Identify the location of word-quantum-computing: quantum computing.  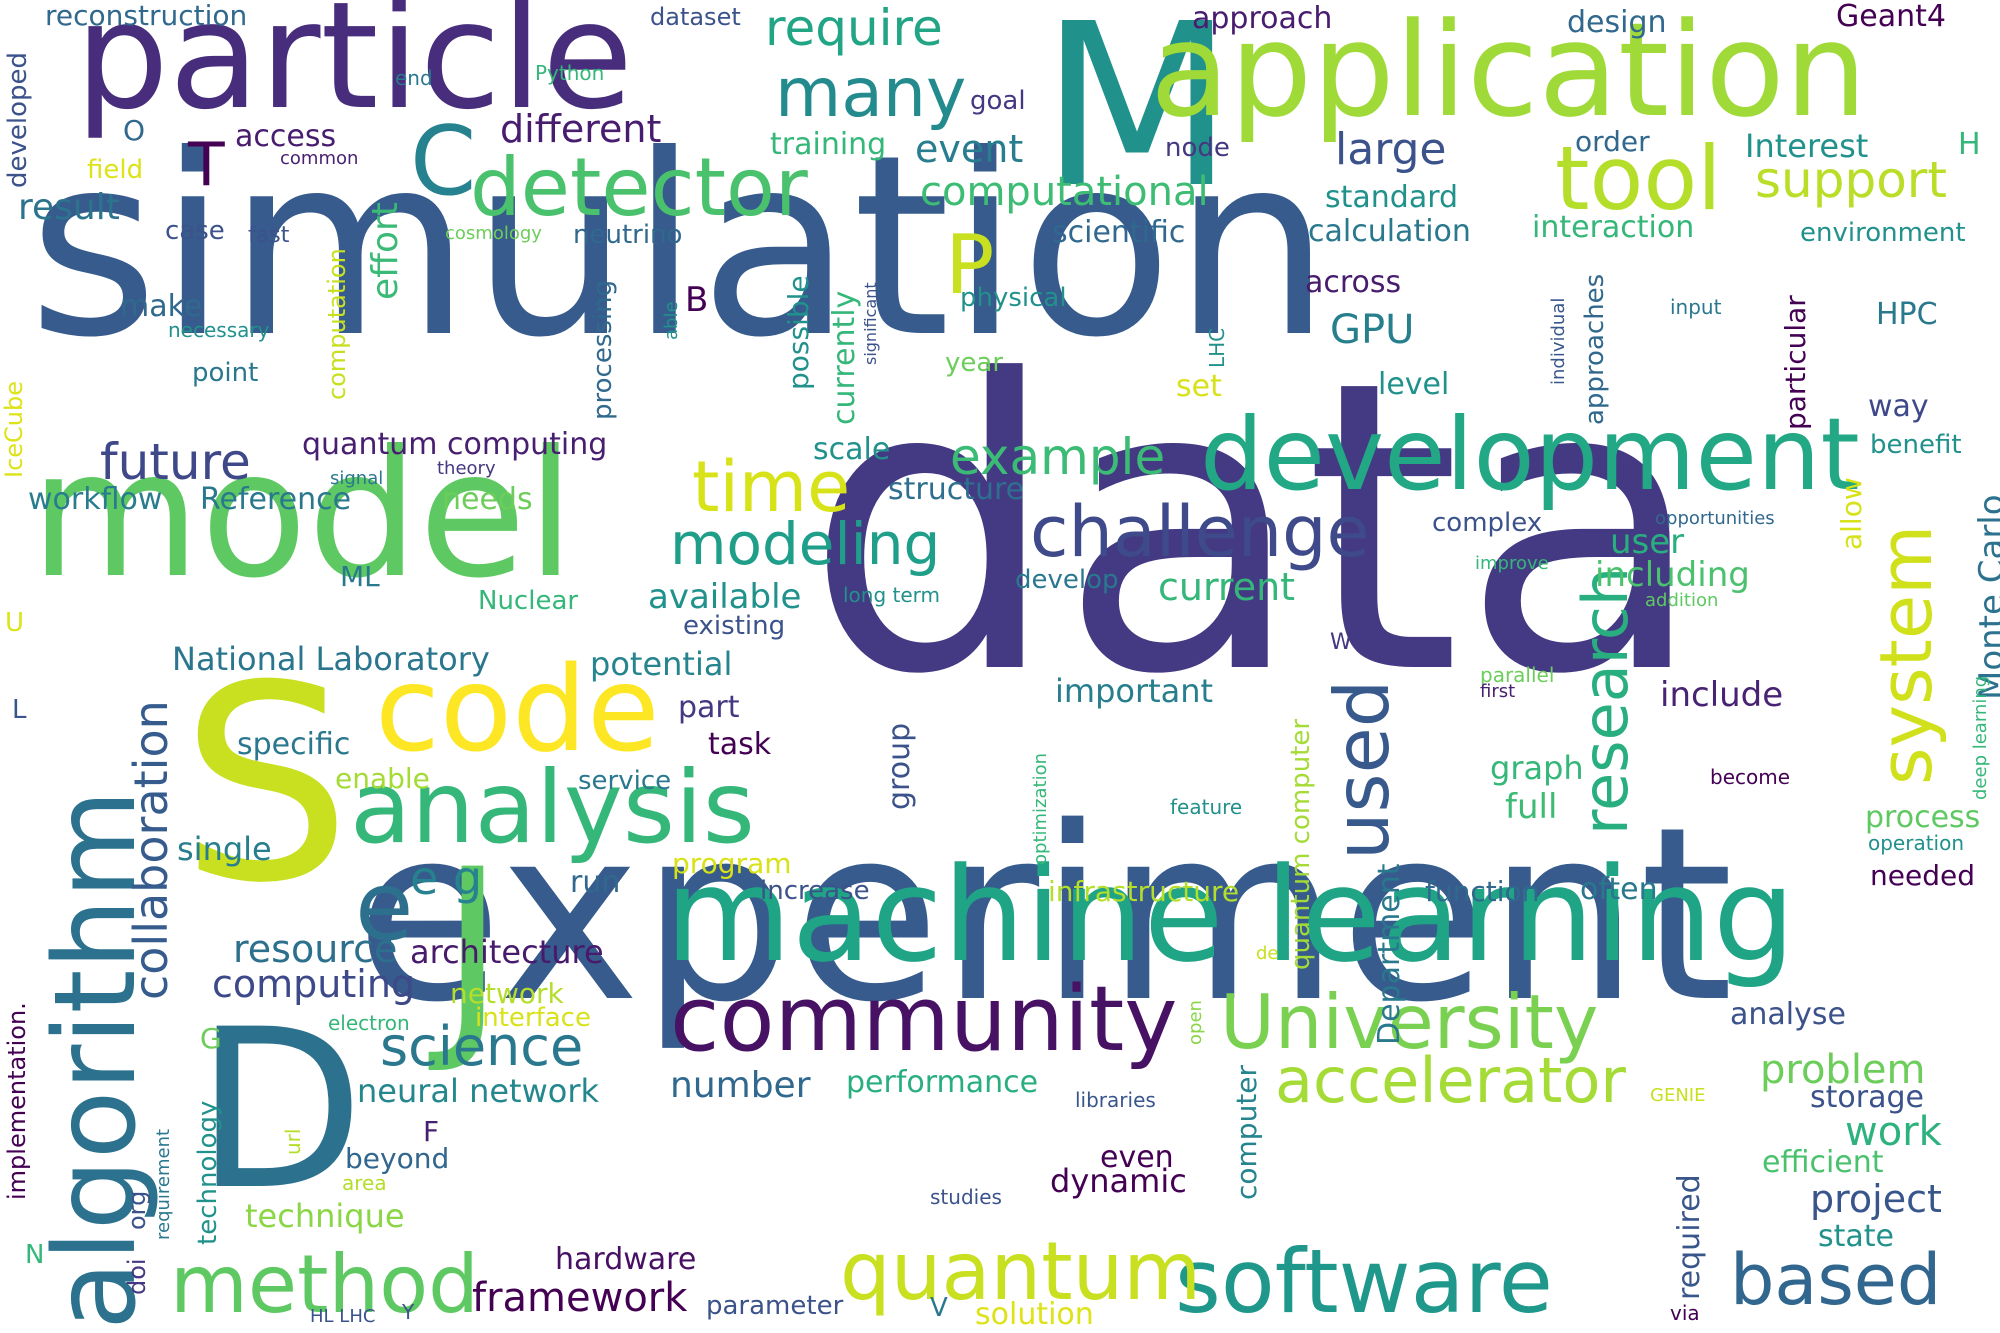
(455, 444).